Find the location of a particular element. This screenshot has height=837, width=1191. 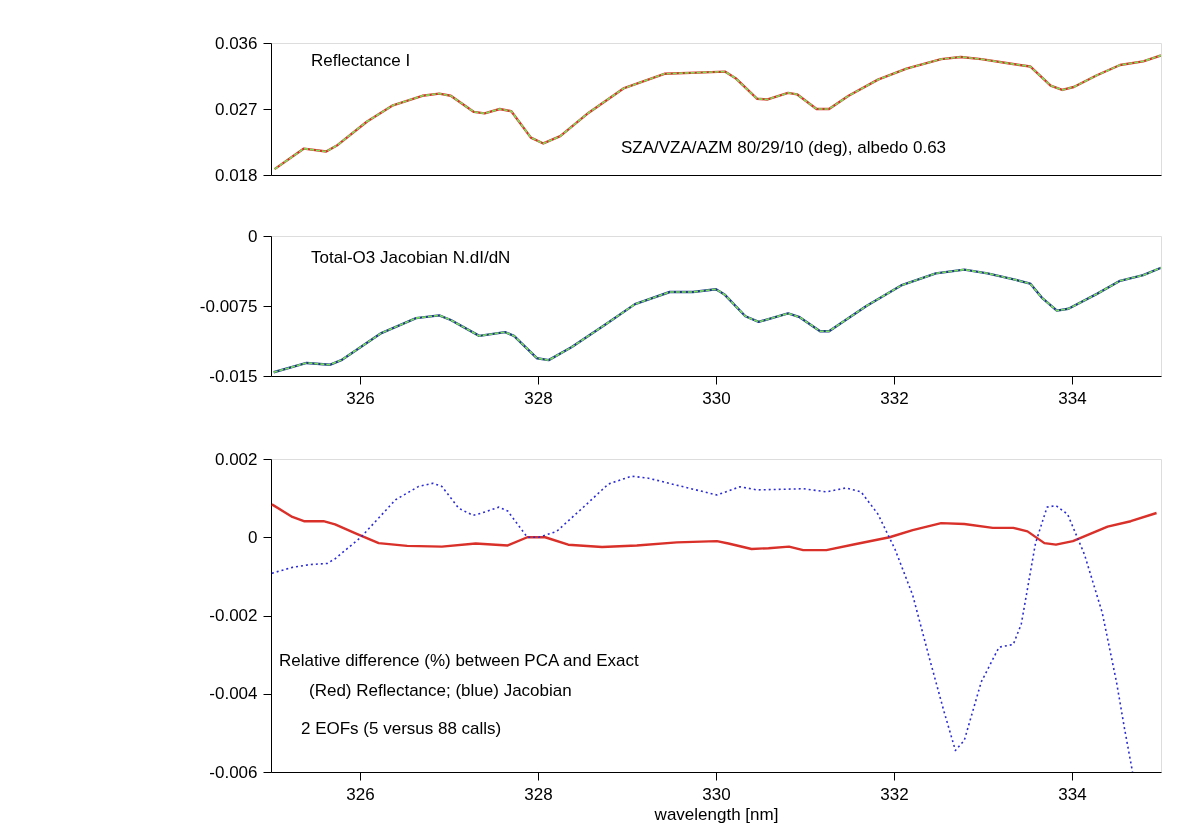

y-tick-label: -0.015 is located at coordinates (233, 376).